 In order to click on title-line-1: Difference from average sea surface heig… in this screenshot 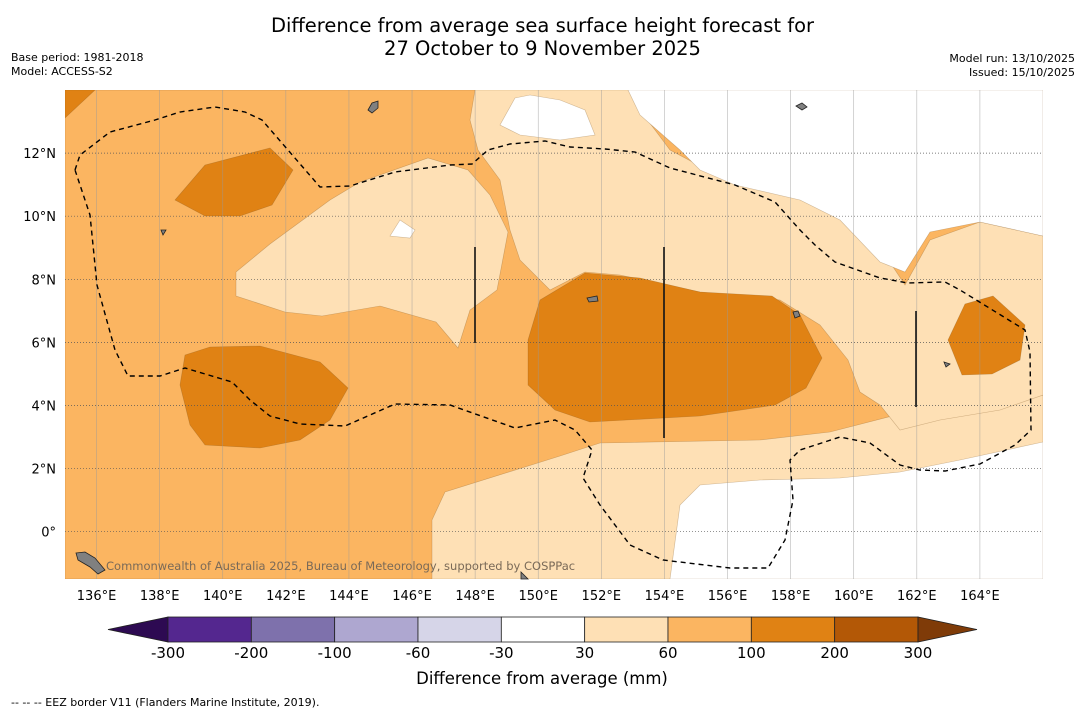, I will do `click(542, 25)`.